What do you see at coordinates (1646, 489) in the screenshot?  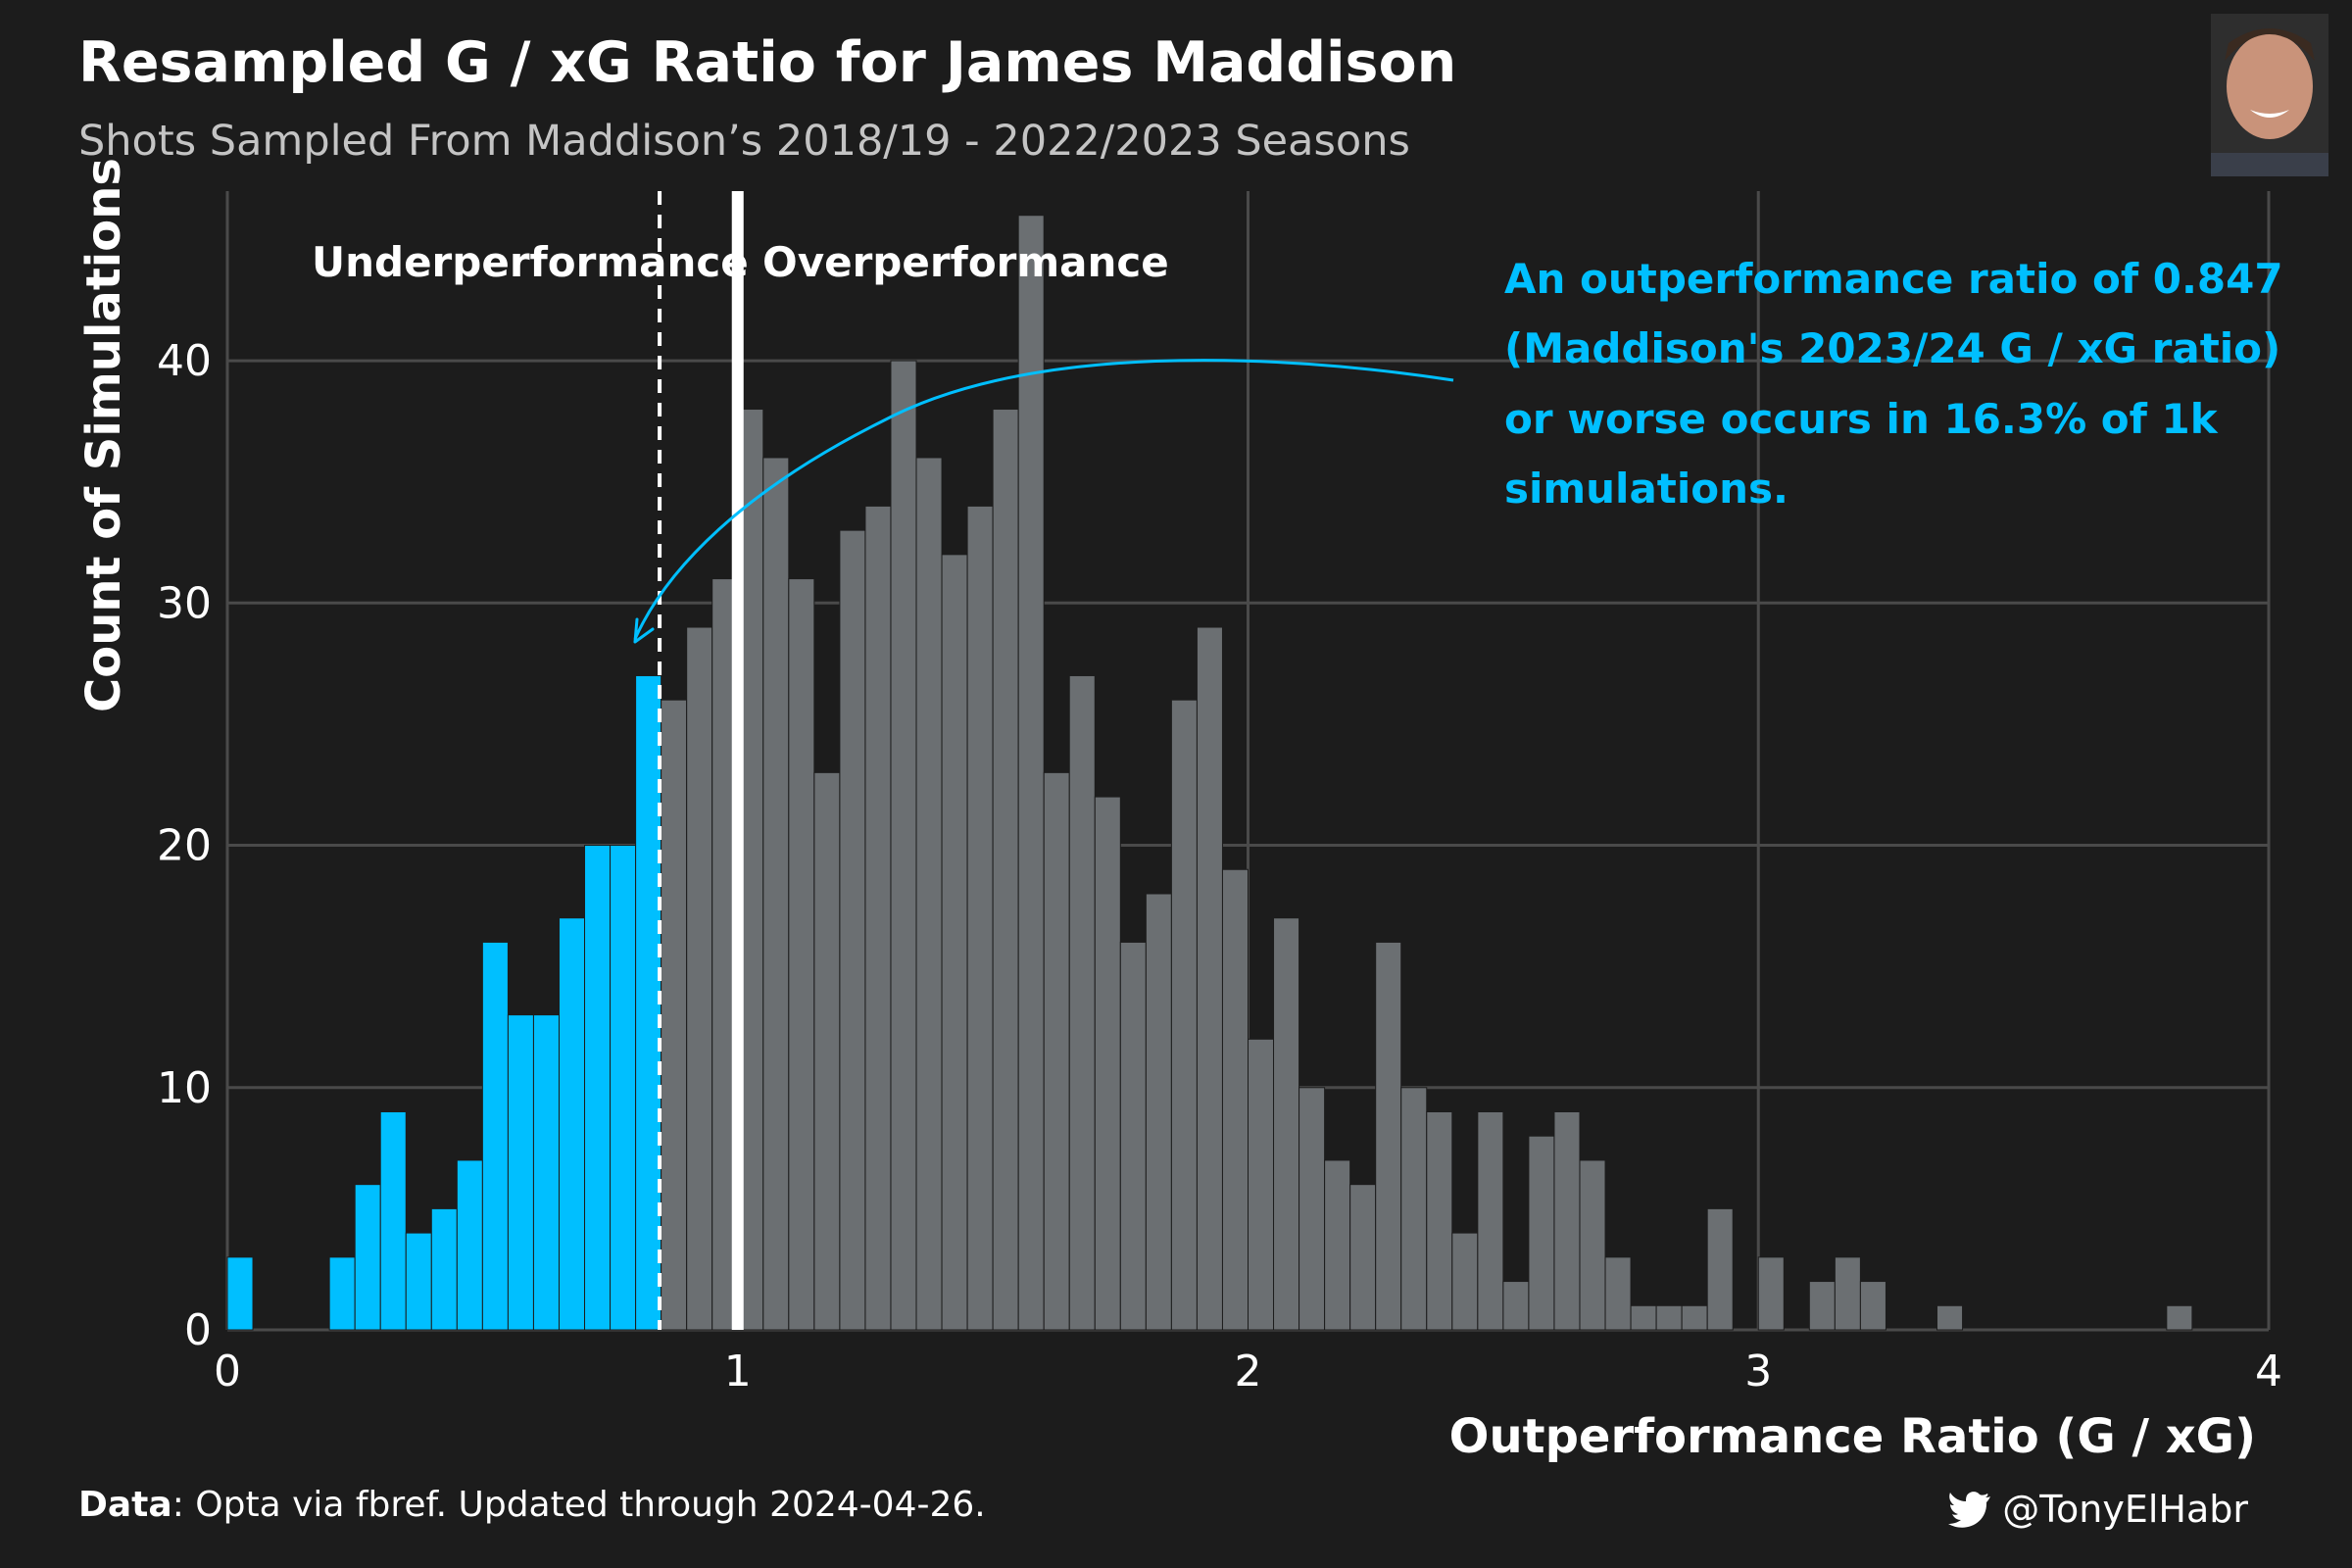 I see `annotation-line-4: simulations.` at bounding box center [1646, 489].